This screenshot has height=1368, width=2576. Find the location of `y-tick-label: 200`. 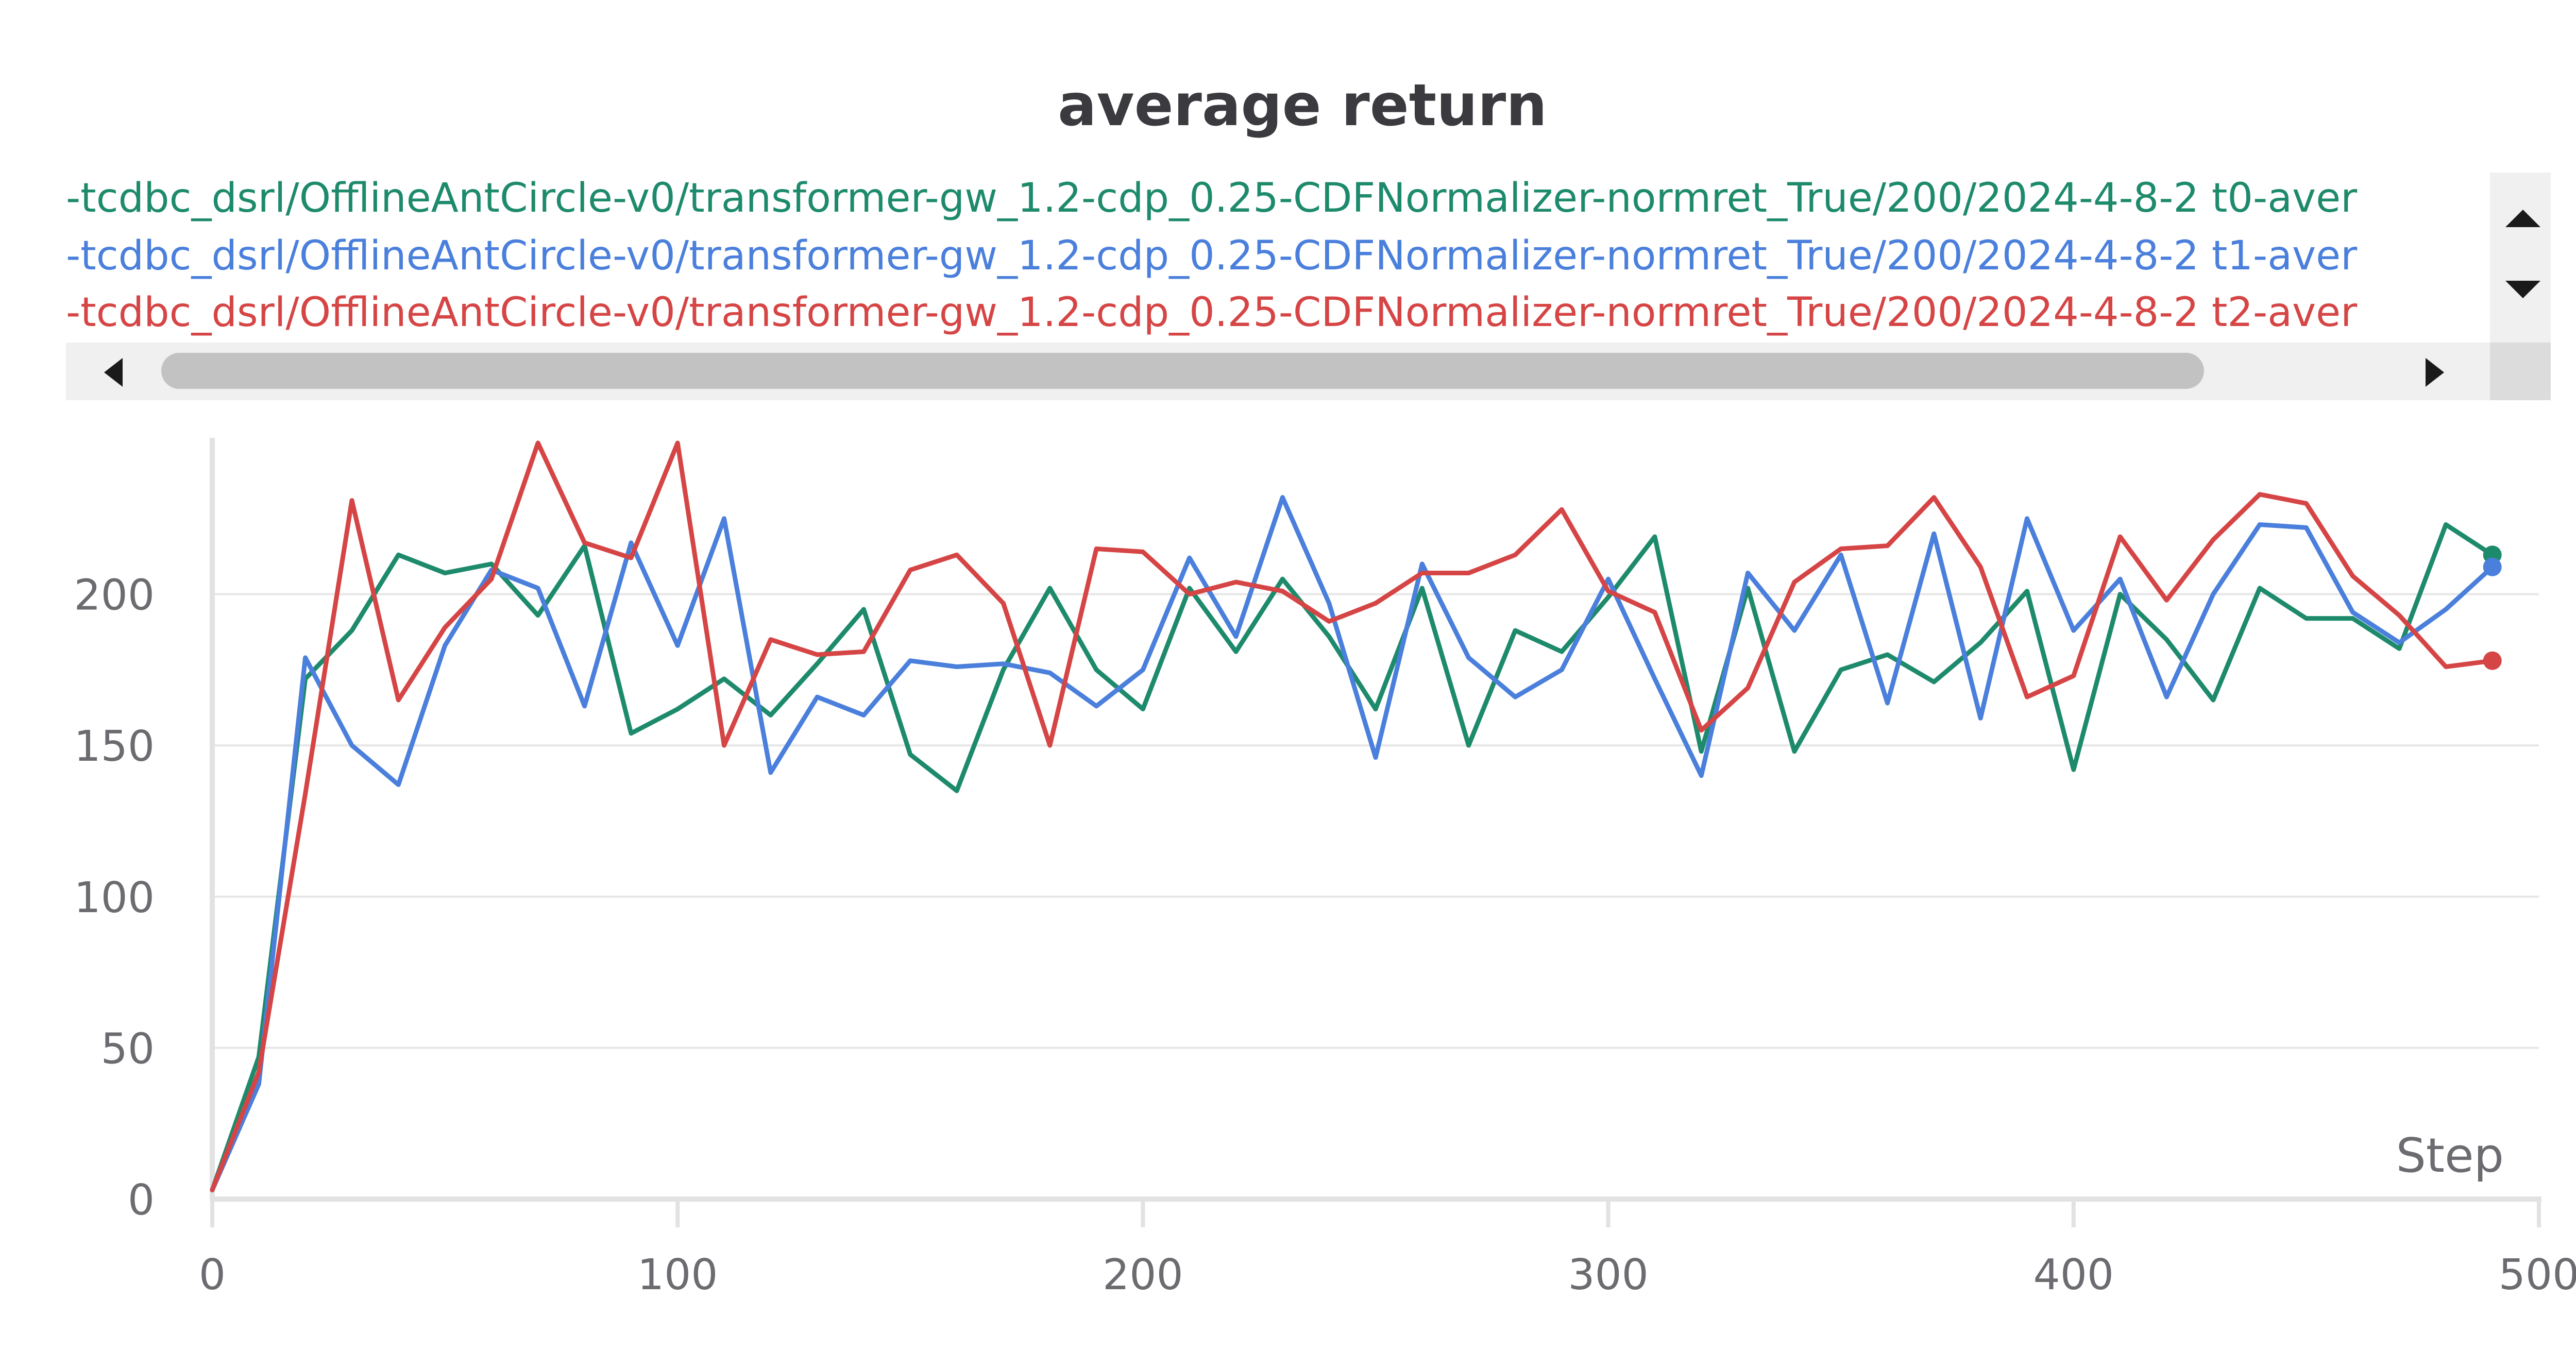

y-tick-label: 200 is located at coordinates (114, 595).